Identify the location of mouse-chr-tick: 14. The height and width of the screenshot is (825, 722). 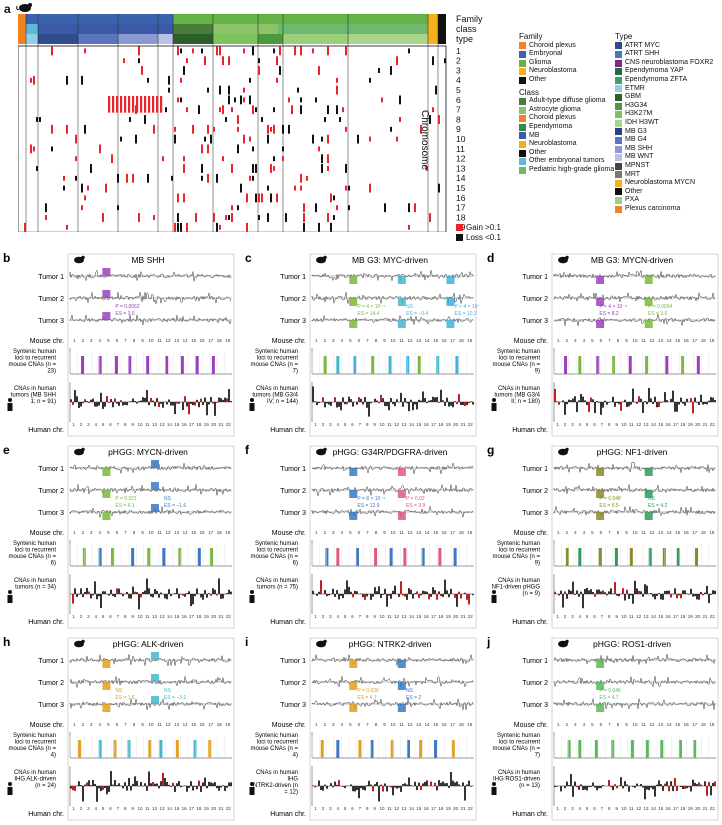
(670, 340).